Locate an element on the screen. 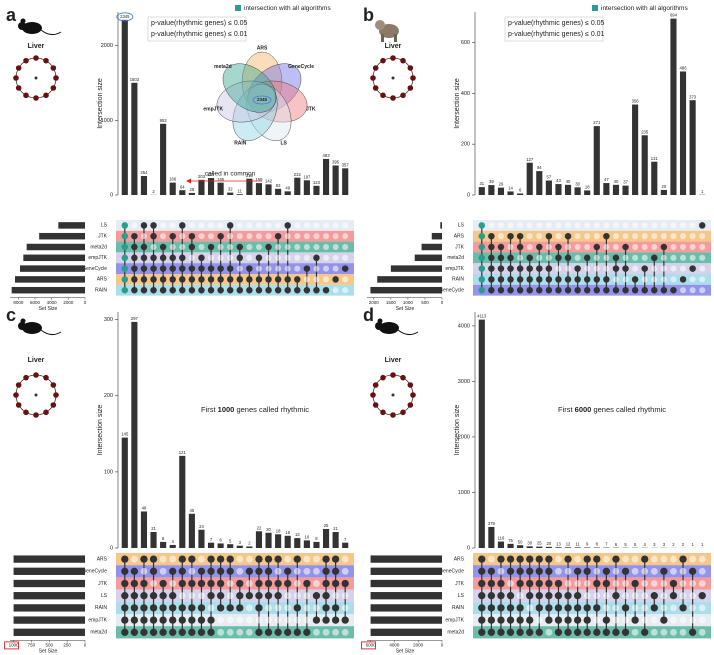  bar-label: 8 is located at coordinates (163, 538).